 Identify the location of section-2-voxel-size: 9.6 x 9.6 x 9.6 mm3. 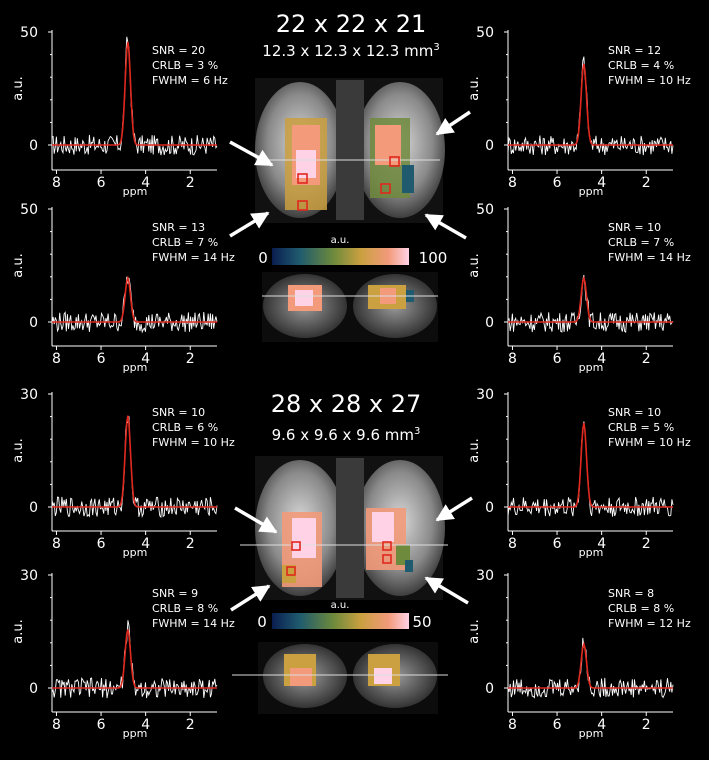
(346, 435).